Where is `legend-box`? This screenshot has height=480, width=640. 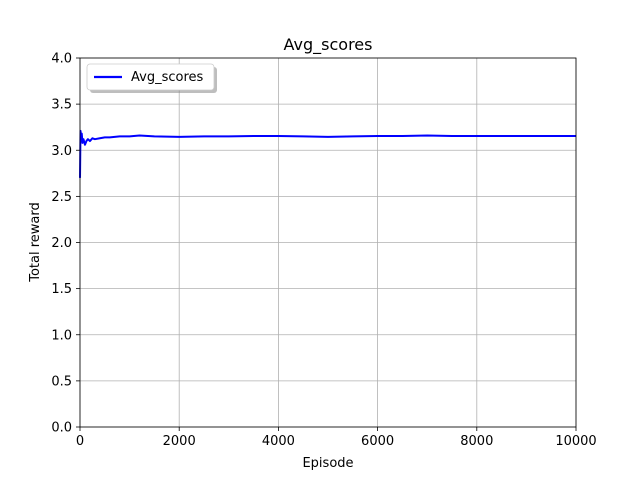 legend-box is located at coordinates (150, 77).